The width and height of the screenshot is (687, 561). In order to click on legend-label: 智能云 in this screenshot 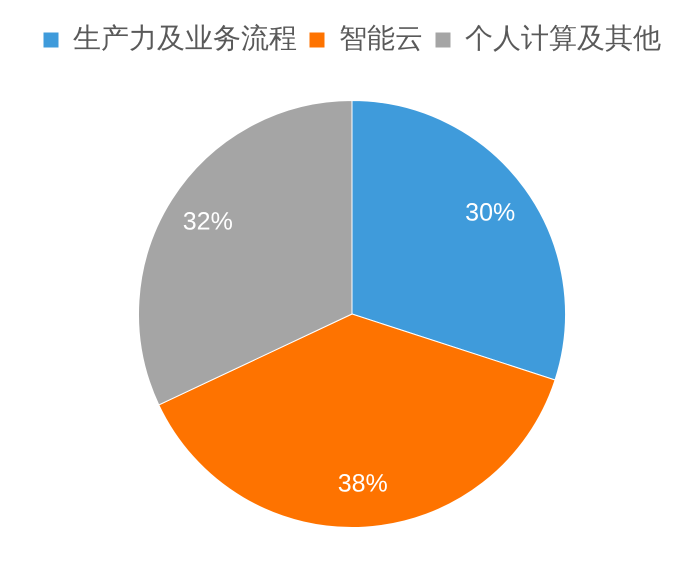, I will do `click(381, 37)`.